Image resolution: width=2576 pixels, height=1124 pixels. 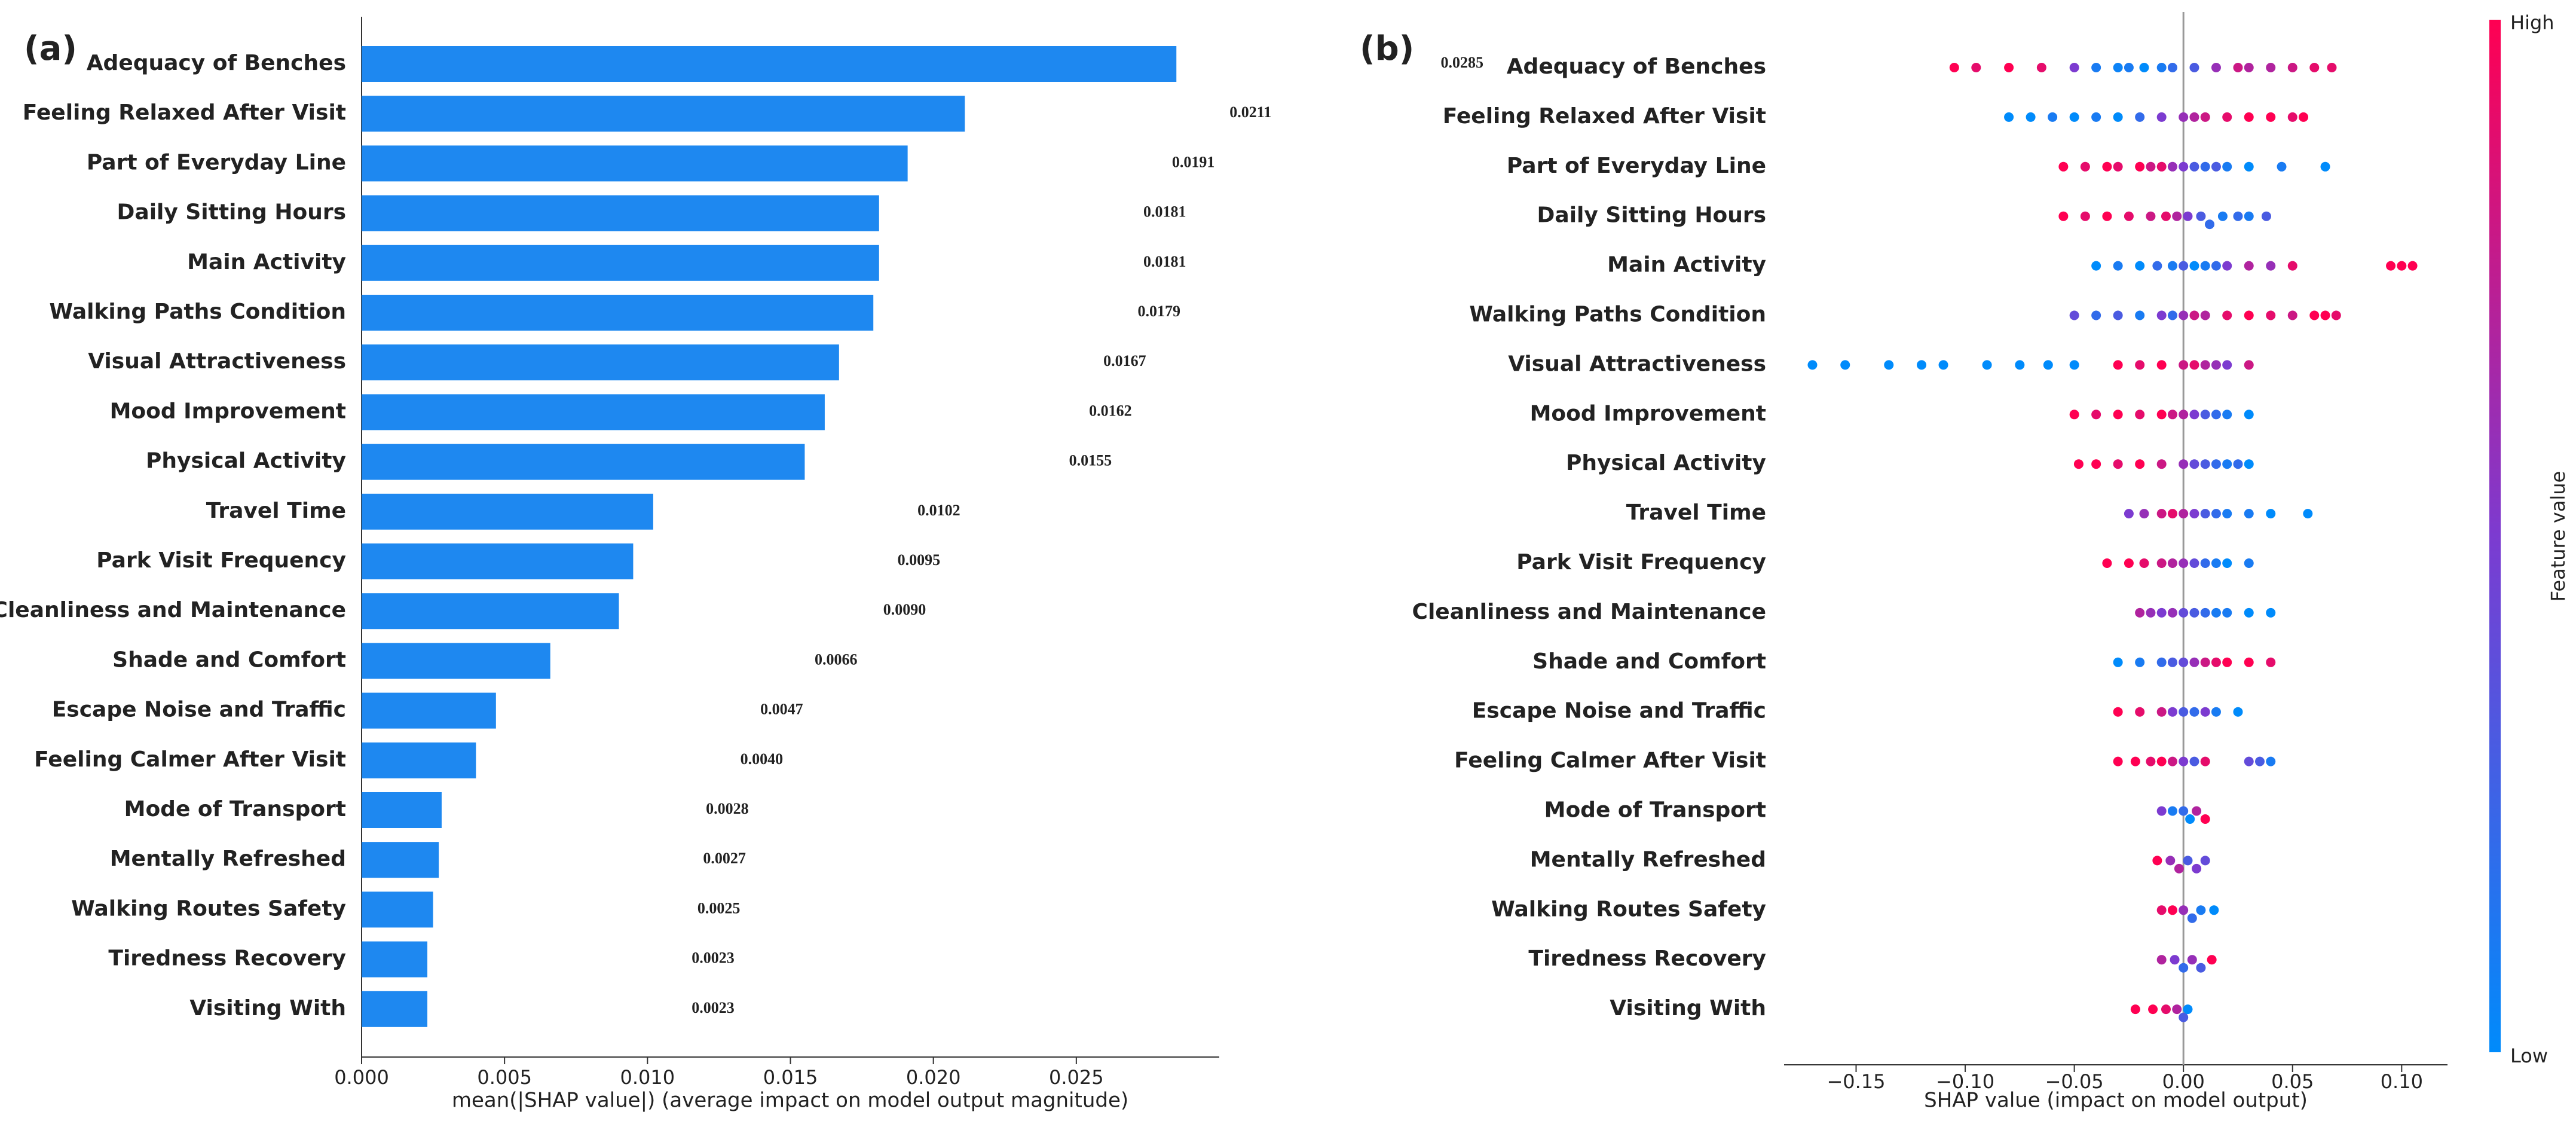 What do you see at coordinates (790, 1077) in the screenshot?
I see `x-tick-label: 0.015` at bounding box center [790, 1077].